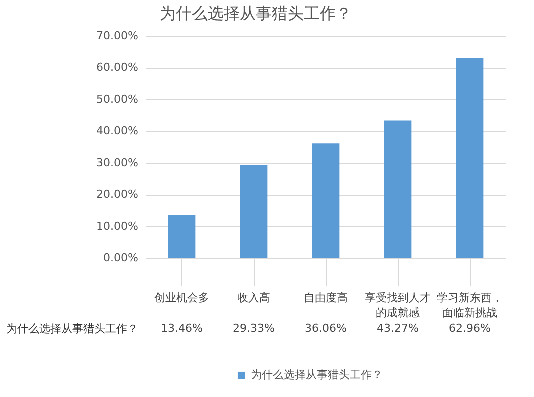  Describe the element at coordinates (117, 163) in the screenshot. I see `y-tick-label: 30.00%` at that location.